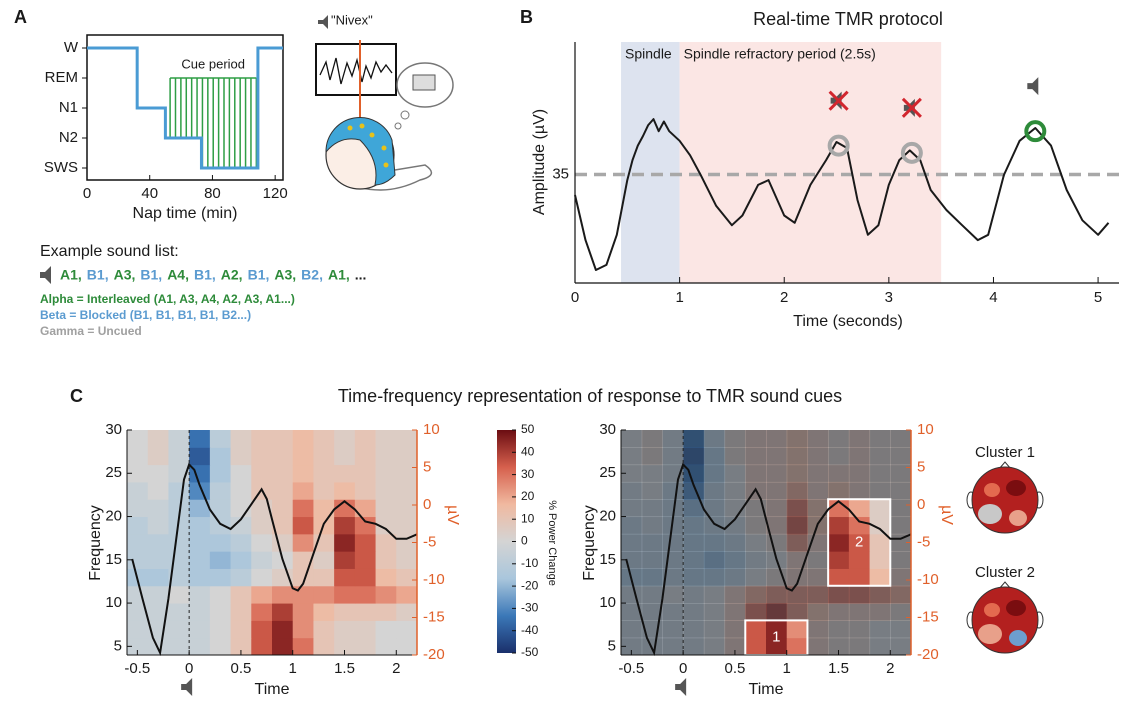 The image size is (1125, 703). What do you see at coordinates (98, 275) in the screenshot?
I see `sound-token: B1,` at bounding box center [98, 275].